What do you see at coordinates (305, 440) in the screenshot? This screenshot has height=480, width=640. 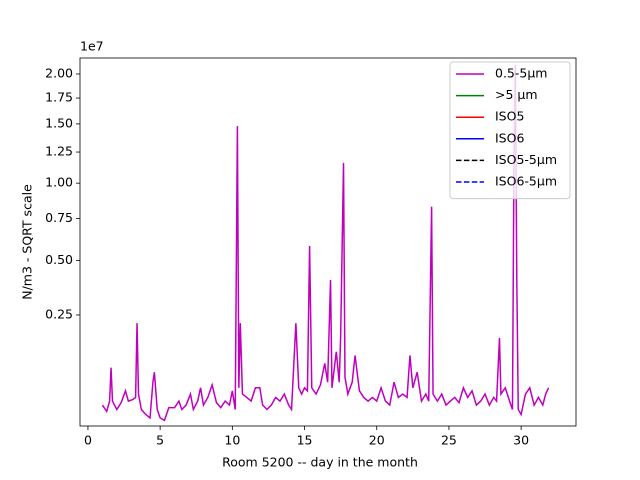 I see `x-tick-label: 15` at bounding box center [305, 440].